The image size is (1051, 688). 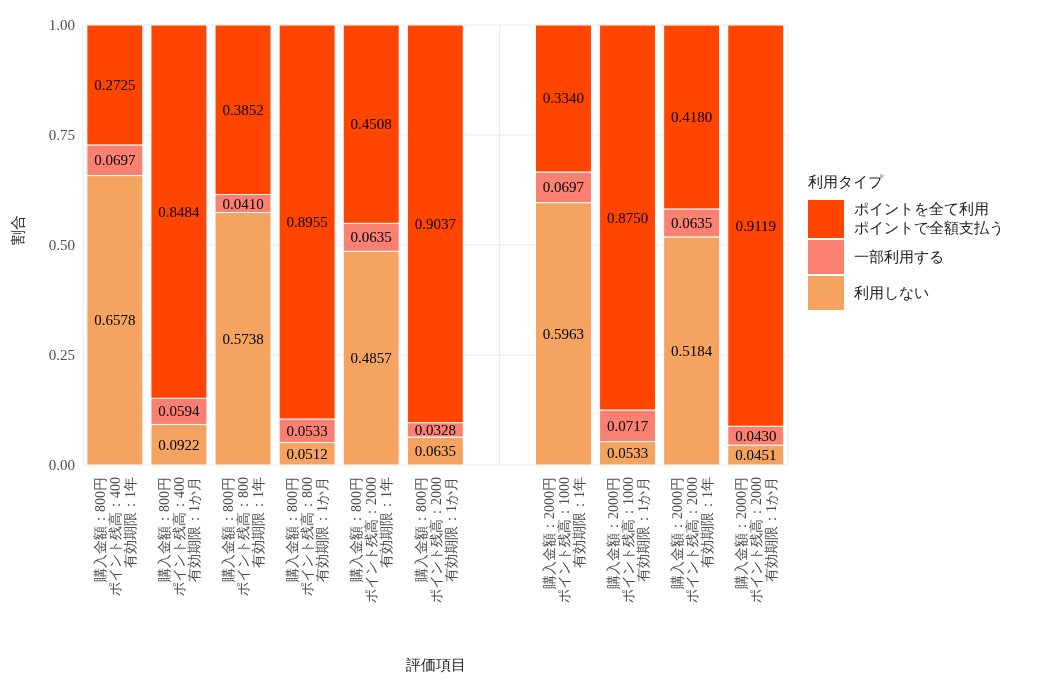 I want to click on data-label: 0.0922, so click(x=179, y=444).